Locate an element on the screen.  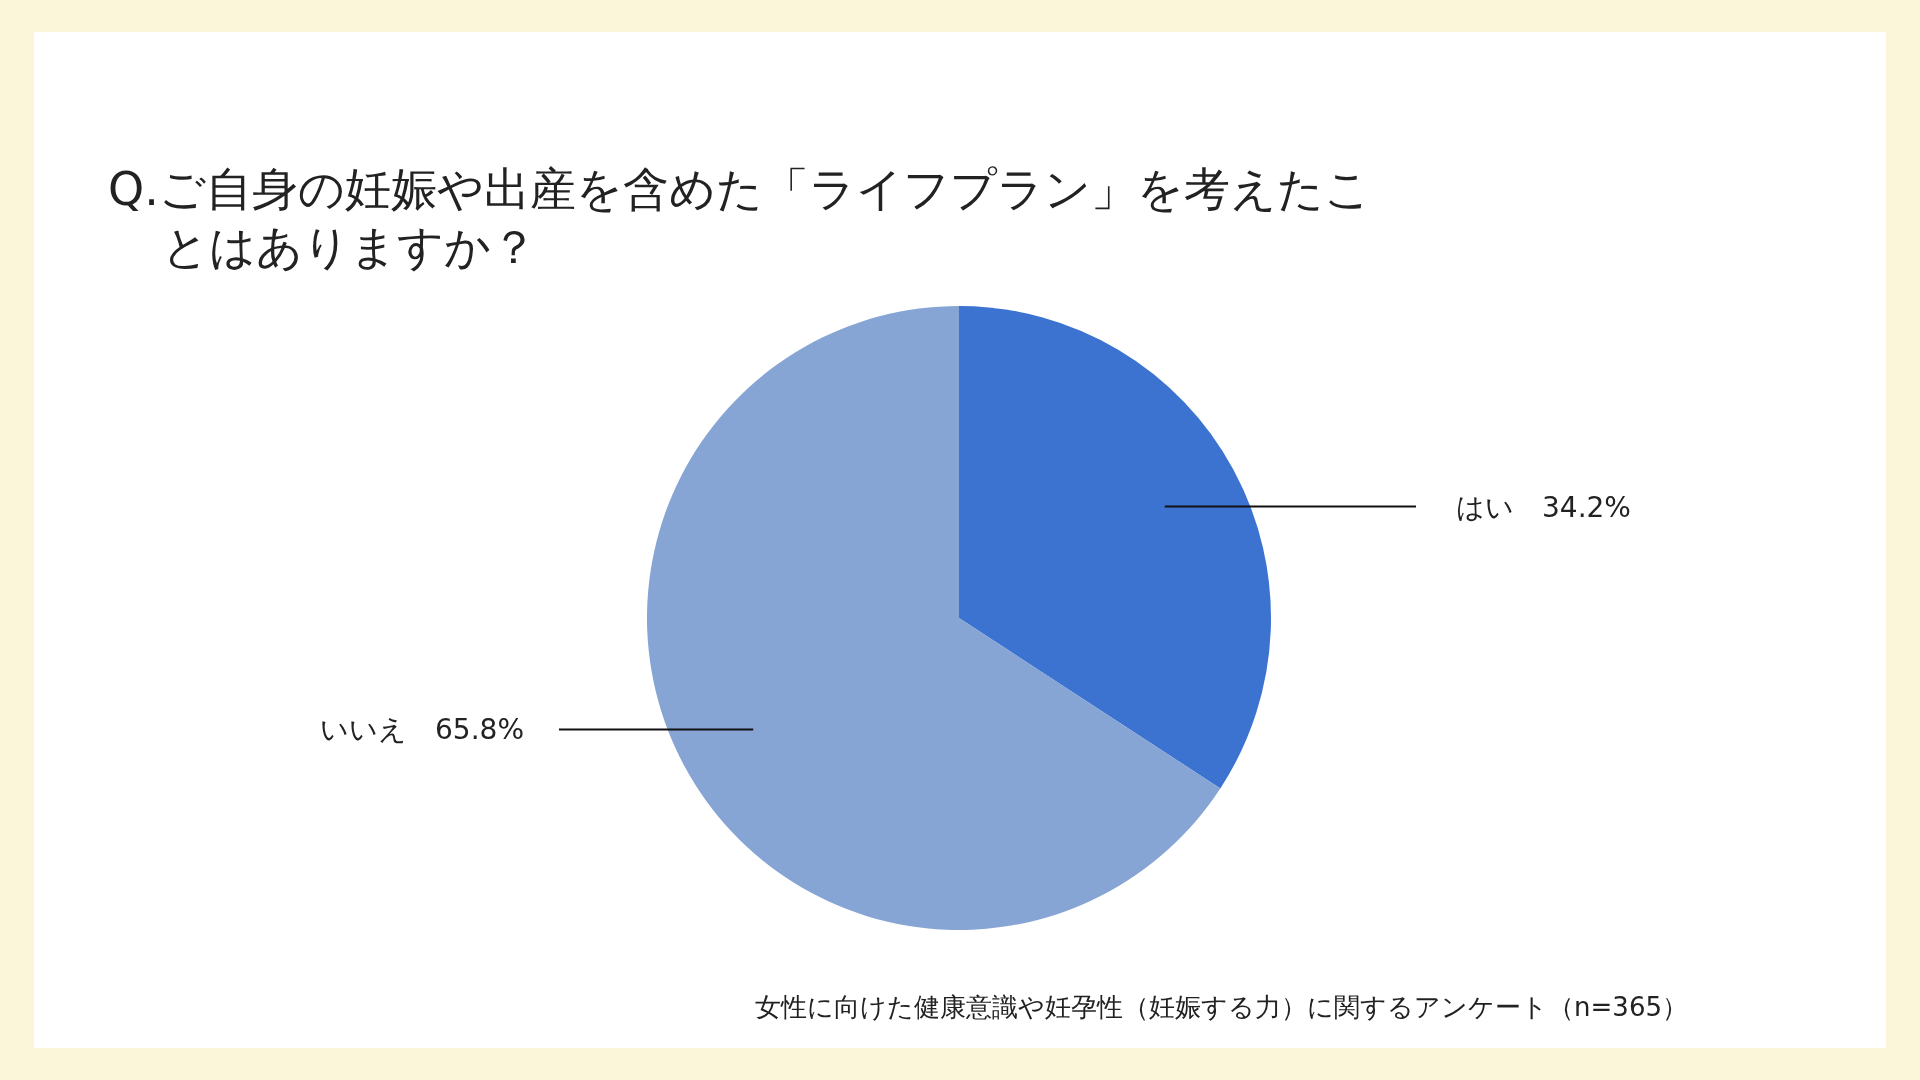
chart-title: Q.ご自身の妊娠や出産を含めた「ライフプラン」を考えたことはありますか？ is located at coordinates (740, 218).